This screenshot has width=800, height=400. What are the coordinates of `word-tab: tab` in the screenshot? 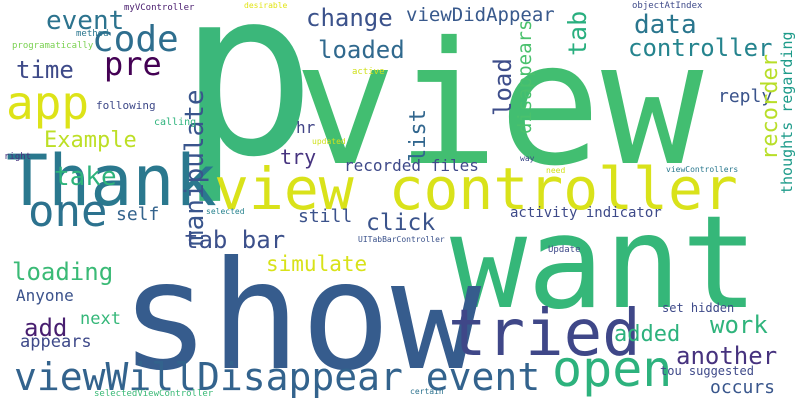 It's located at (577, 33).